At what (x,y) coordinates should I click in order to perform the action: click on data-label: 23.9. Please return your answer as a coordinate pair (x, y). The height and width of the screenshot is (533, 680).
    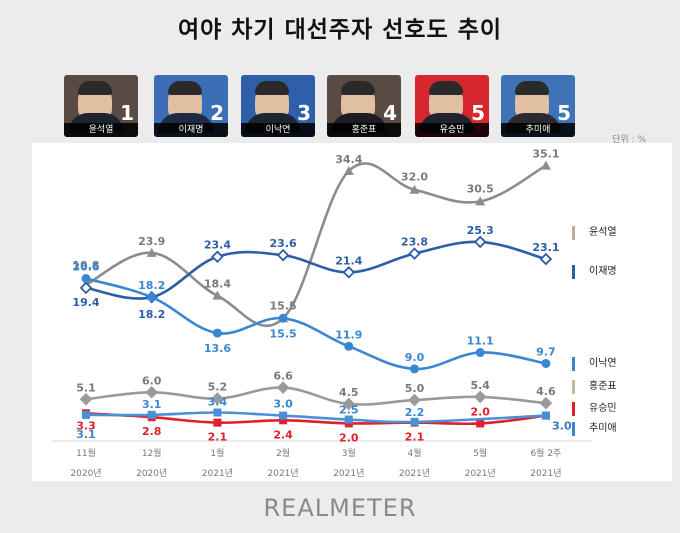
    Looking at the image, I should click on (151, 241).